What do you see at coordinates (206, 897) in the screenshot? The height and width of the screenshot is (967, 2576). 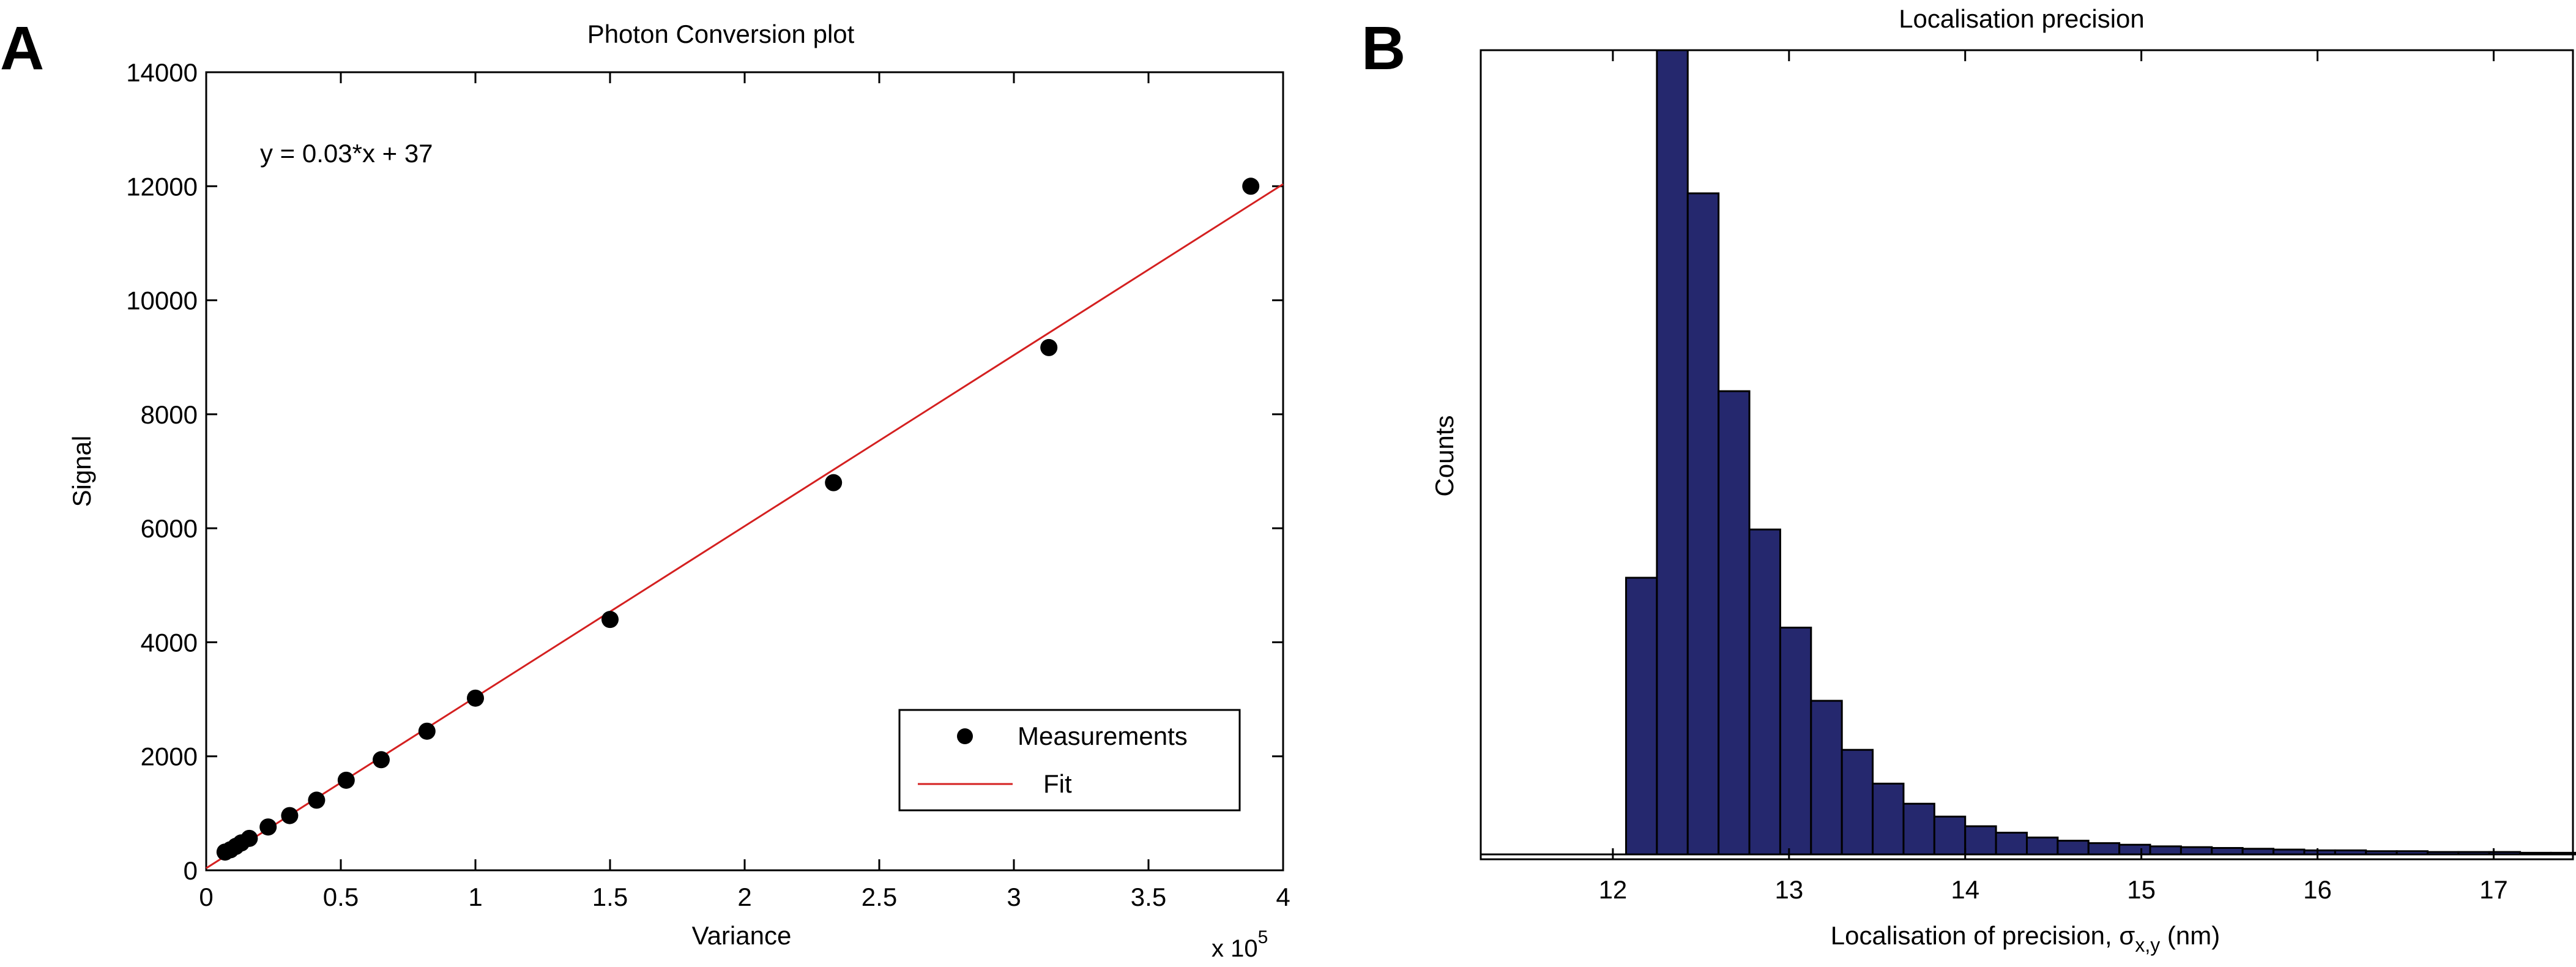 I see `x-tick-label-a: 0` at bounding box center [206, 897].